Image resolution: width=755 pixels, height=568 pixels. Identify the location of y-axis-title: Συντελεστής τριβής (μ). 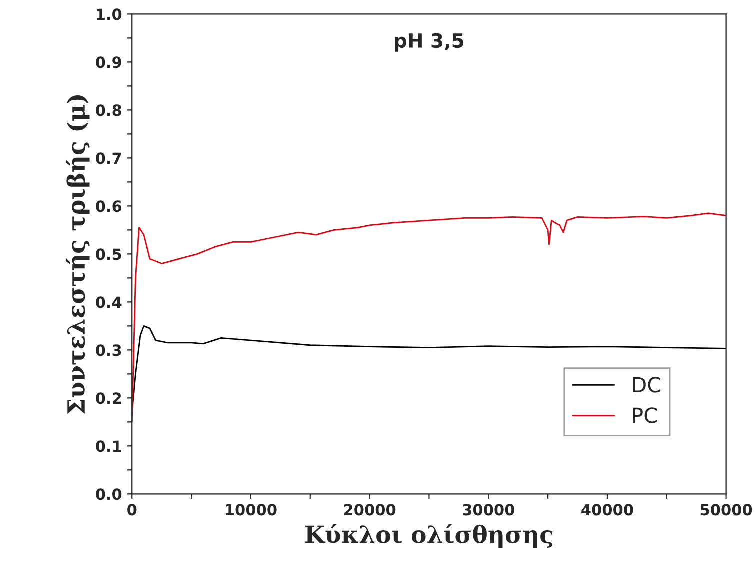
(78, 255).